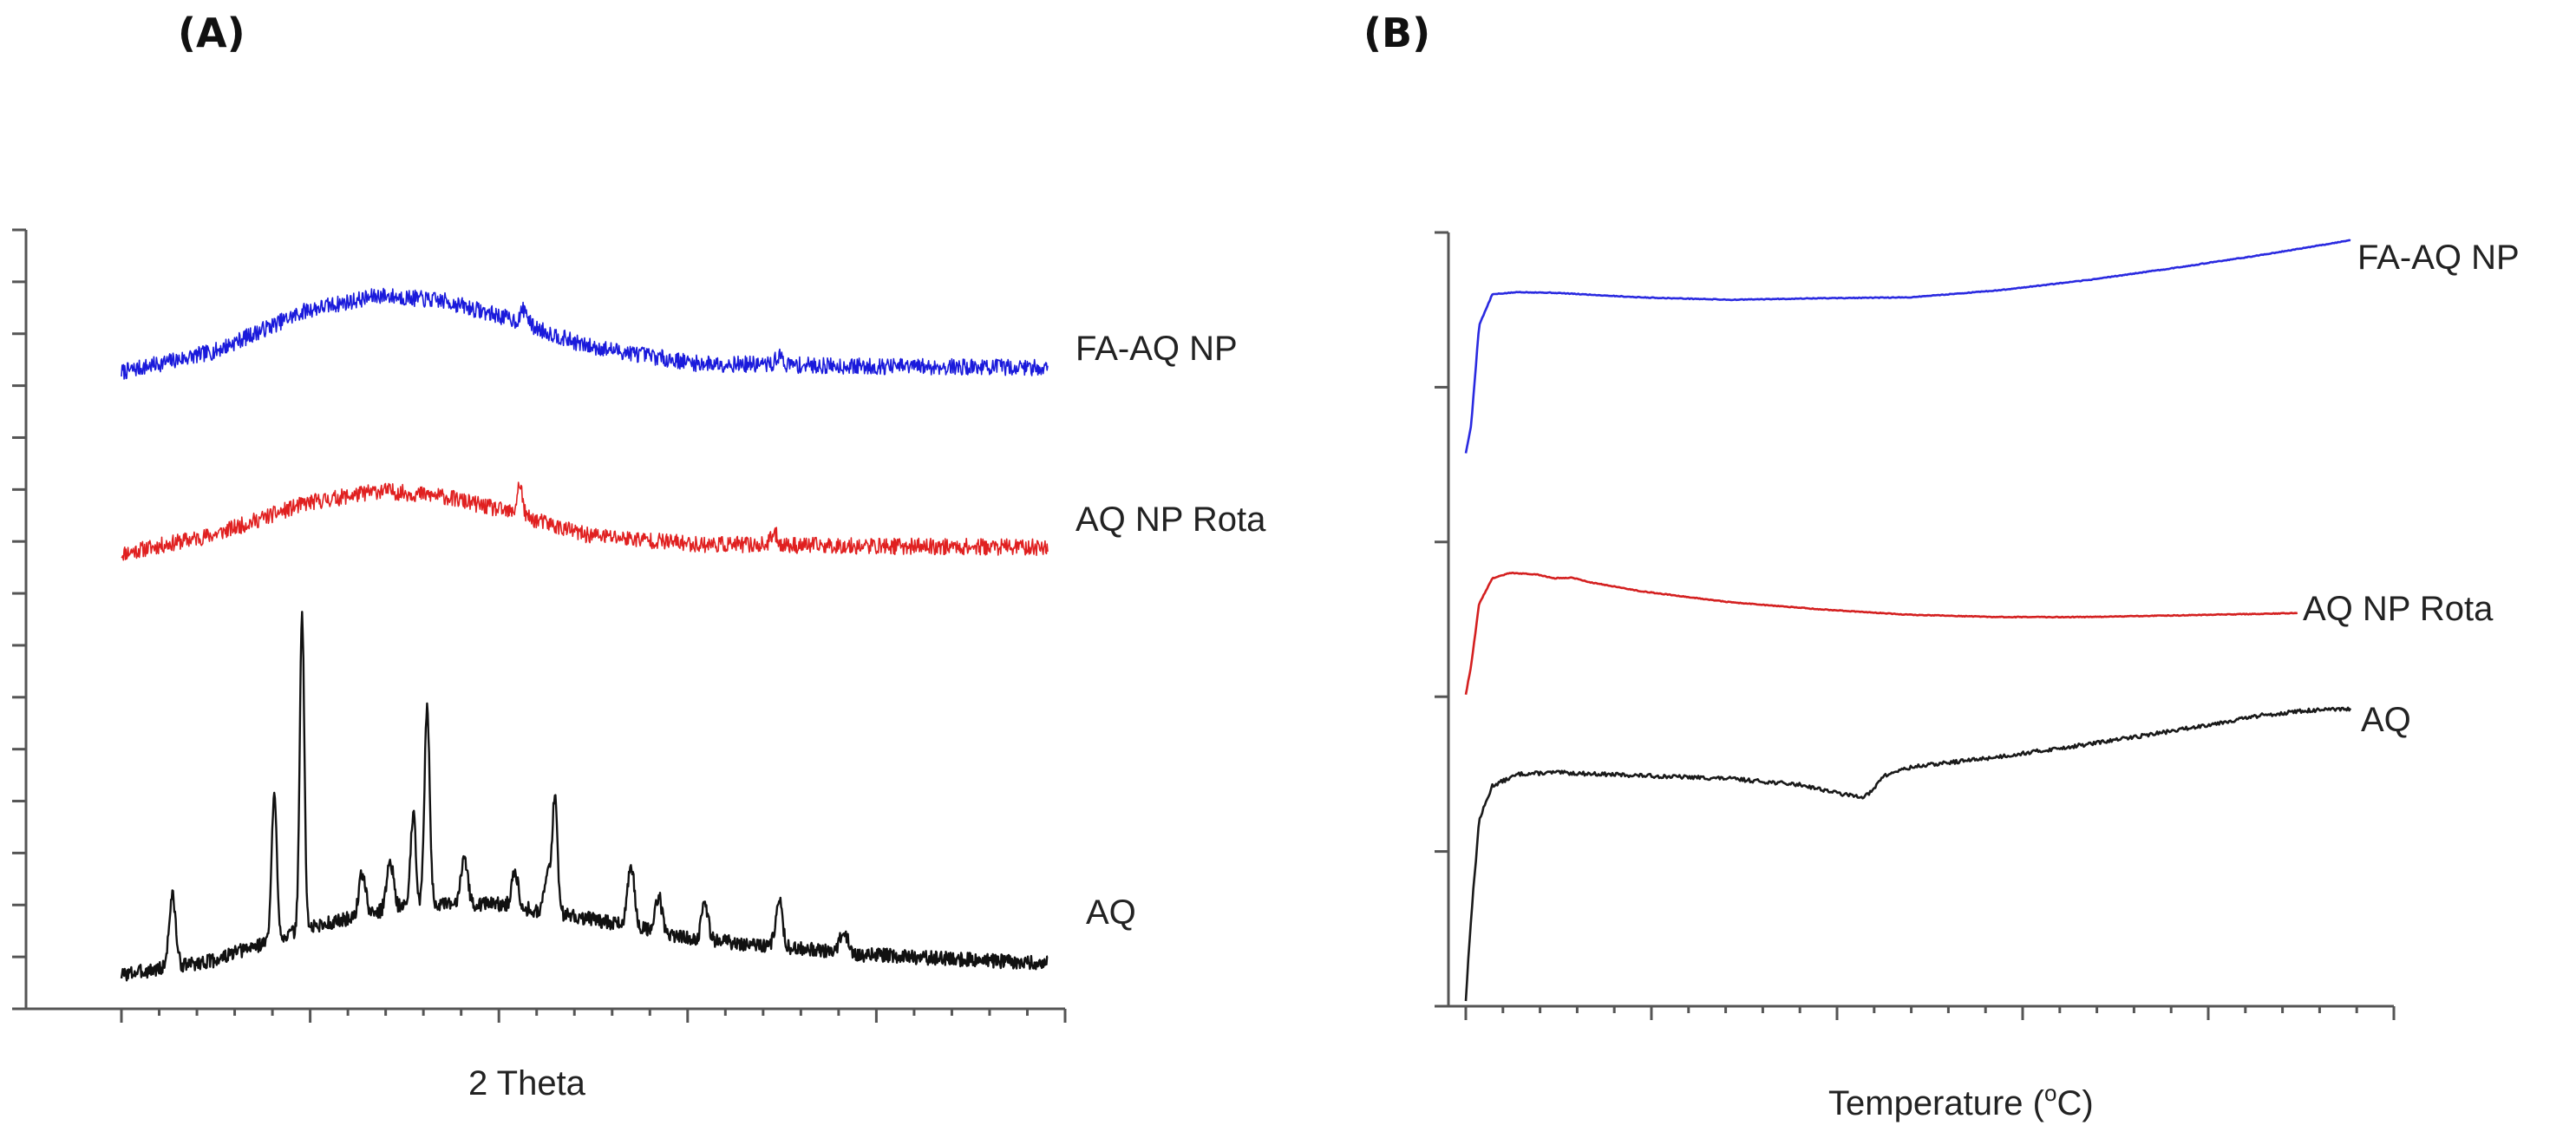 The width and height of the screenshot is (2576, 1145). What do you see at coordinates (1936, 1103) in the screenshot?
I see `axis-title-part: Temperature (` at bounding box center [1936, 1103].